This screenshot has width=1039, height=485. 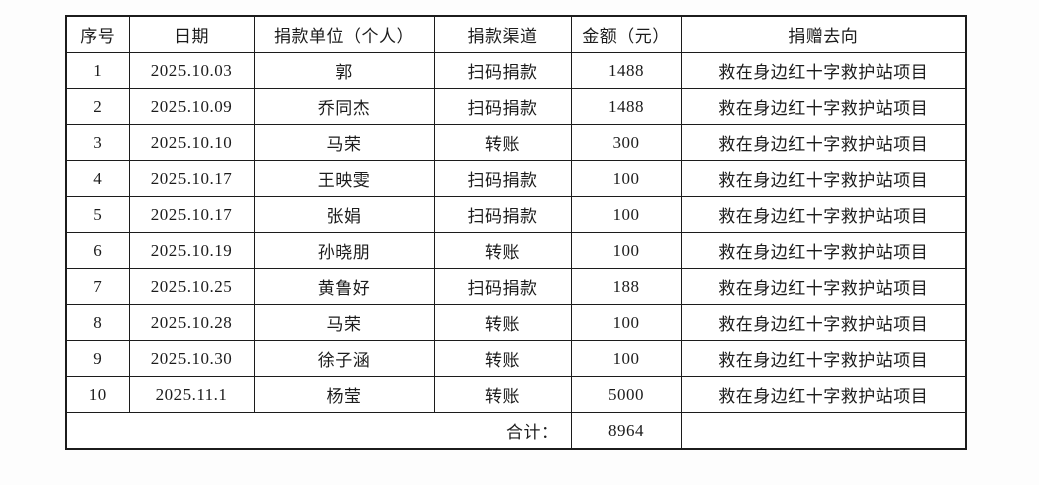 I want to click on cell-date: 2025.10.28, so click(x=191, y=322).